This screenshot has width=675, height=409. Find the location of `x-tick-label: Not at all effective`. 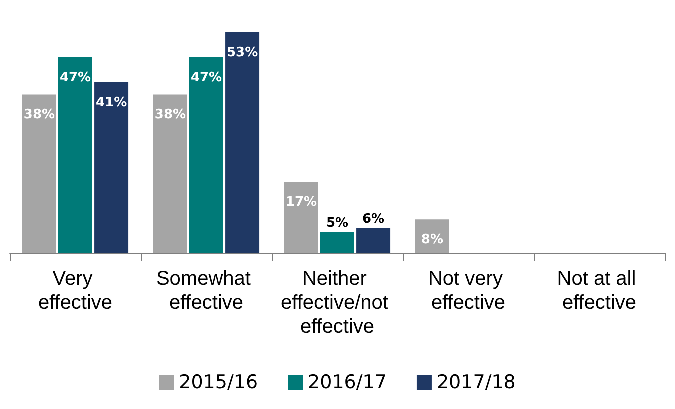

x-tick-label: Not at all effective is located at coordinates (599, 291).